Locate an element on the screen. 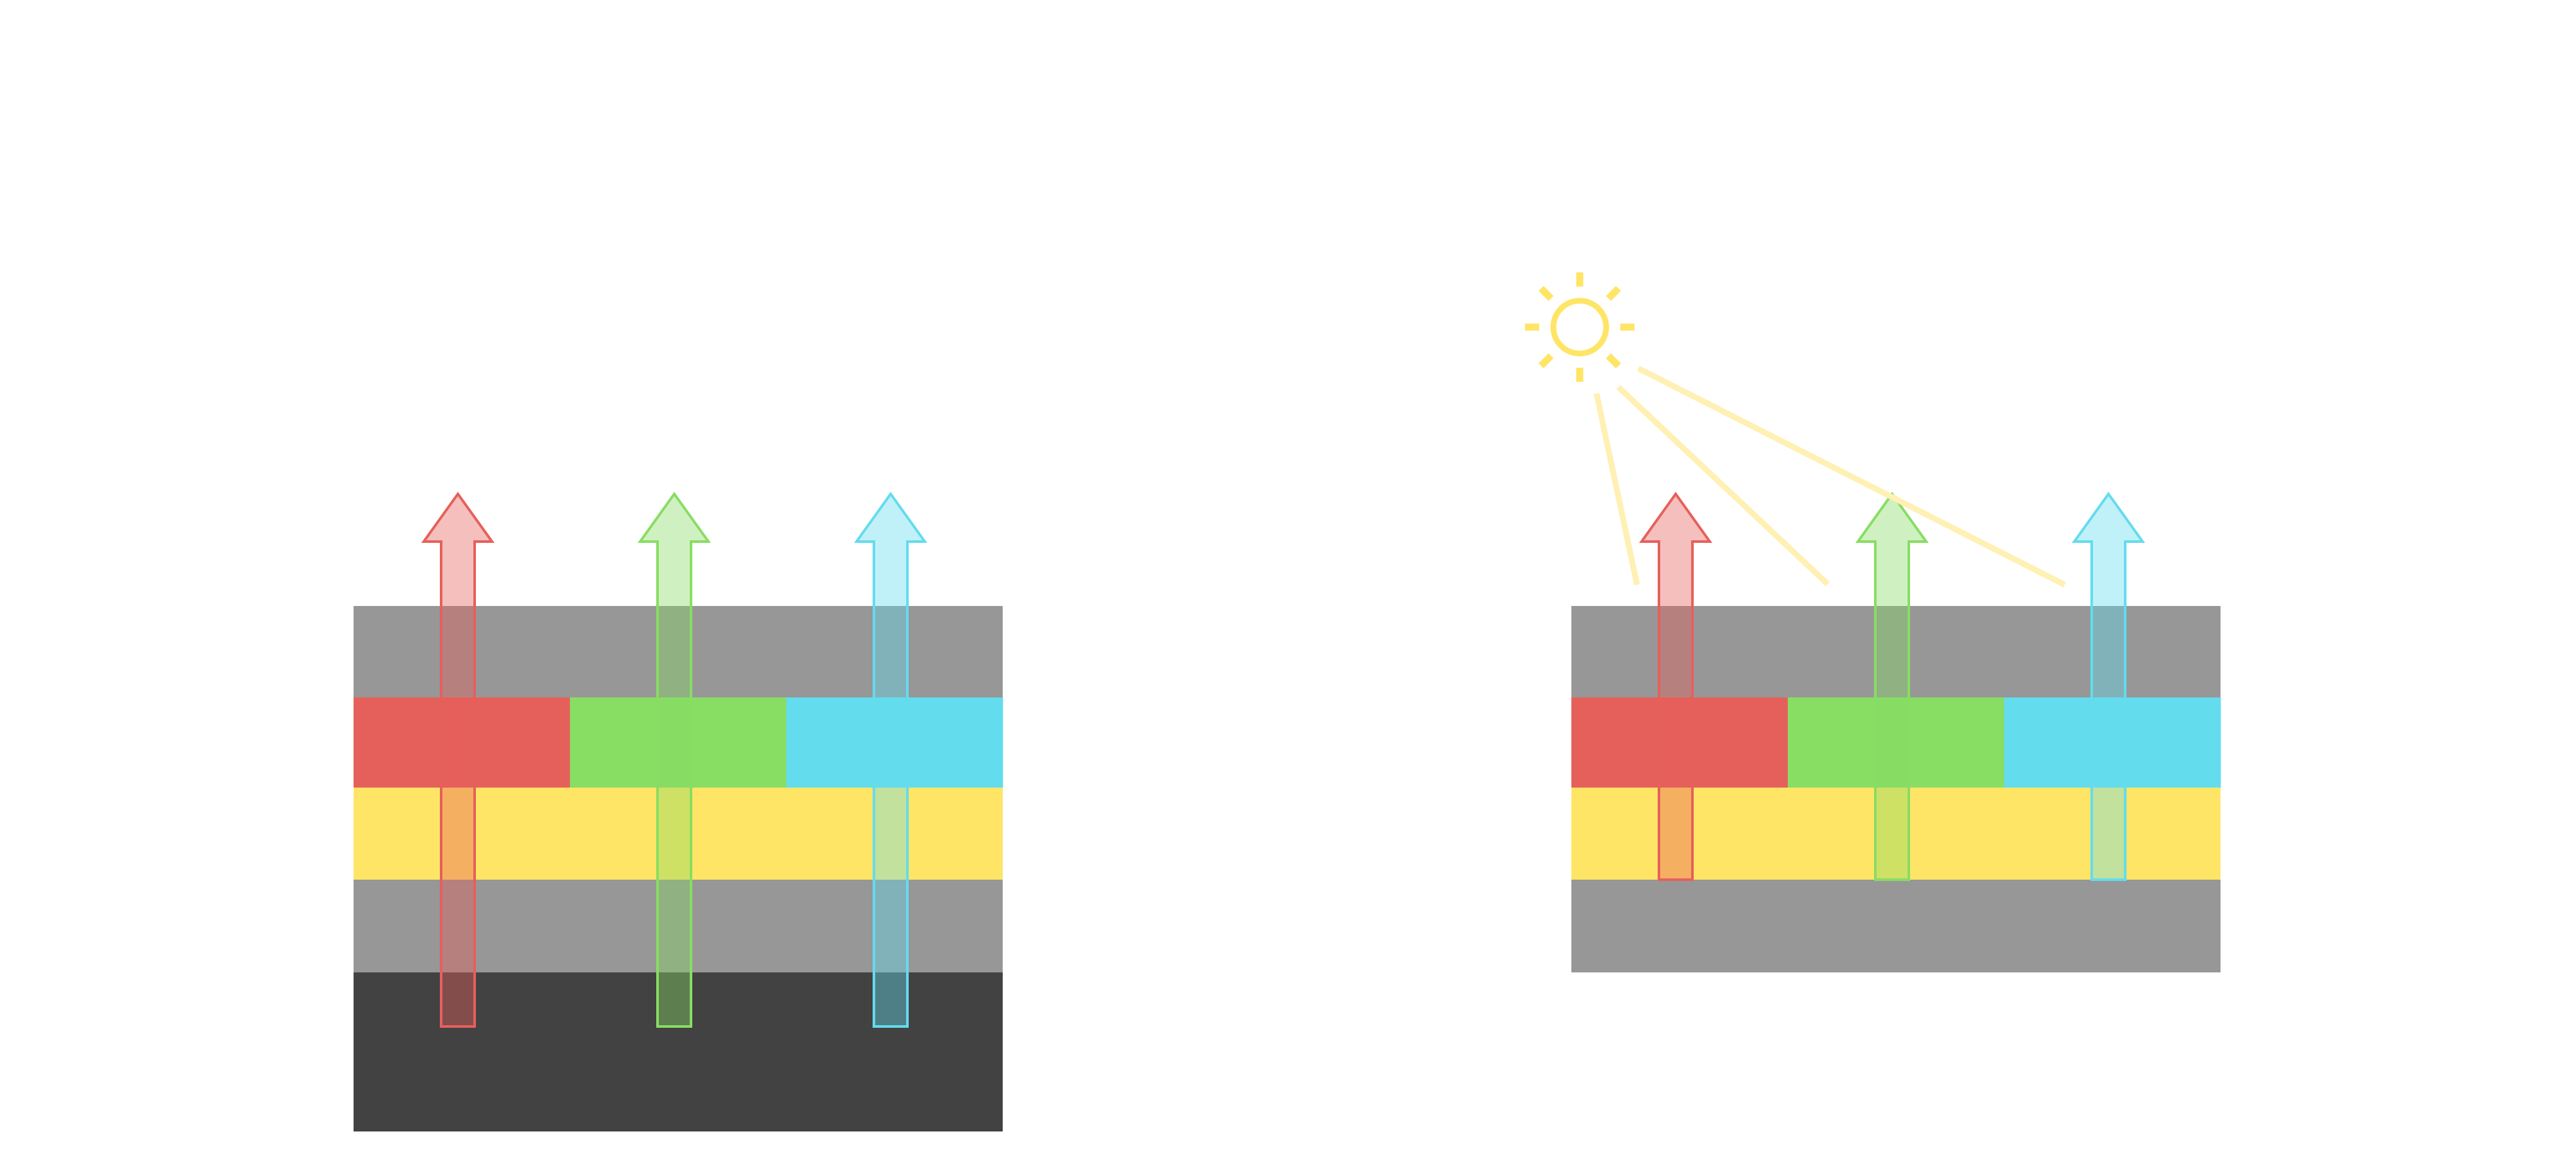 This screenshot has width=2576, height=1154. sun-light-beams is located at coordinates (1830, 477).